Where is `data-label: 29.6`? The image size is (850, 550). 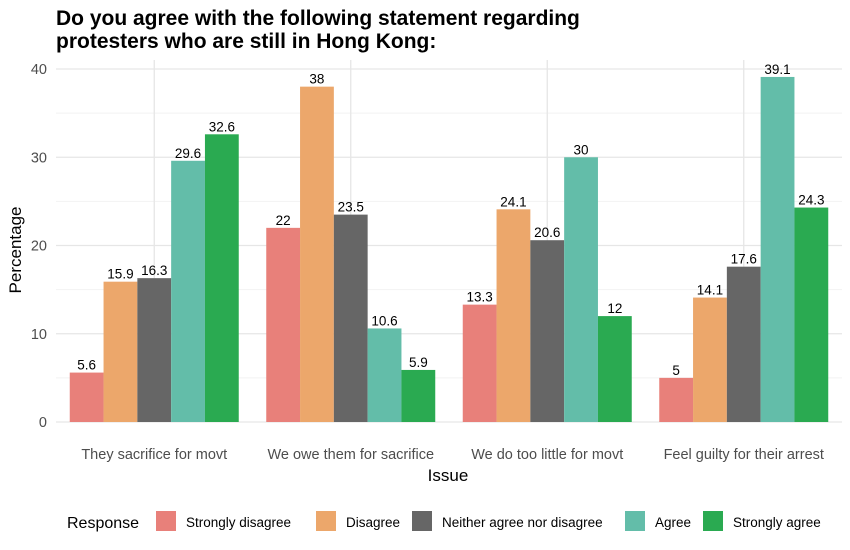 data-label: 29.6 is located at coordinates (188, 153).